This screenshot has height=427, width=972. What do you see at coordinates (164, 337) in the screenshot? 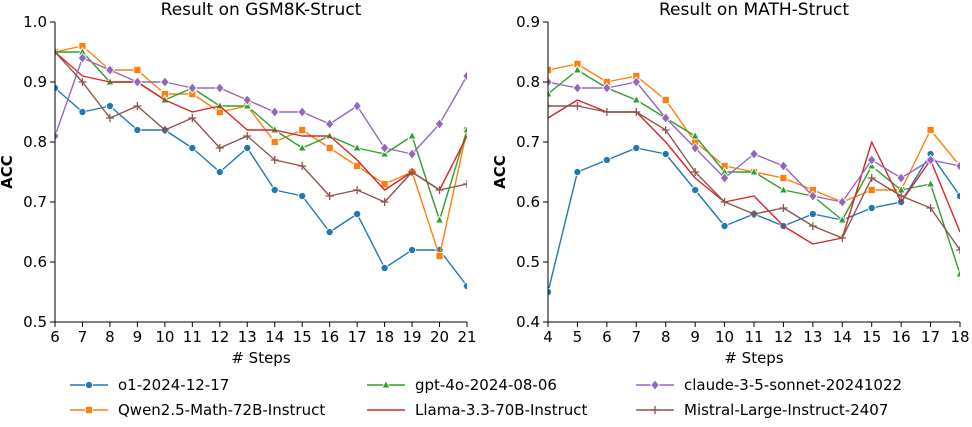
I see `chart-1-x-tick-label: 10` at bounding box center [164, 337].